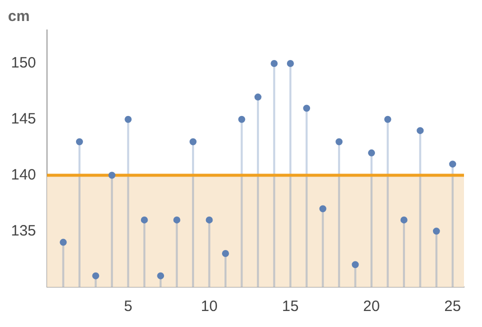  What do you see at coordinates (209, 307) in the screenshot?
I see `x-tick-label: 10` at bounding box center [209, 307].